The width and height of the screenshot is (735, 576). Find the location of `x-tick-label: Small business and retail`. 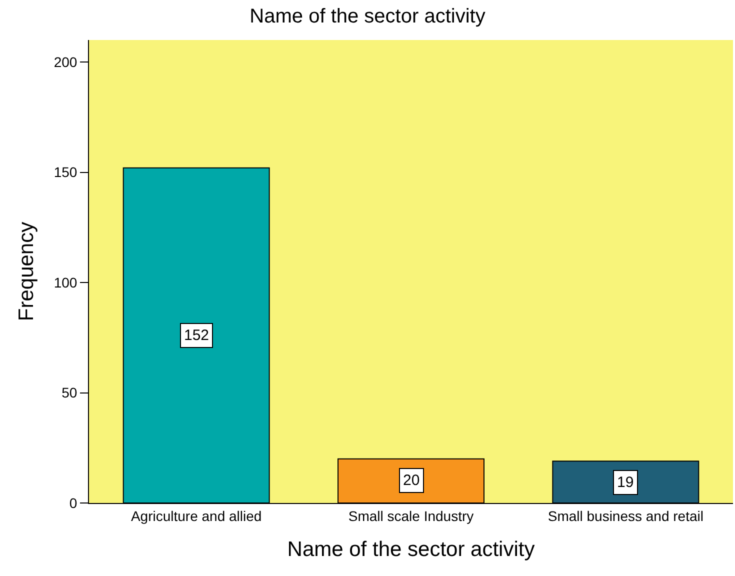

x-tick-label: Small business and retail is located at coordinates (626, 516).